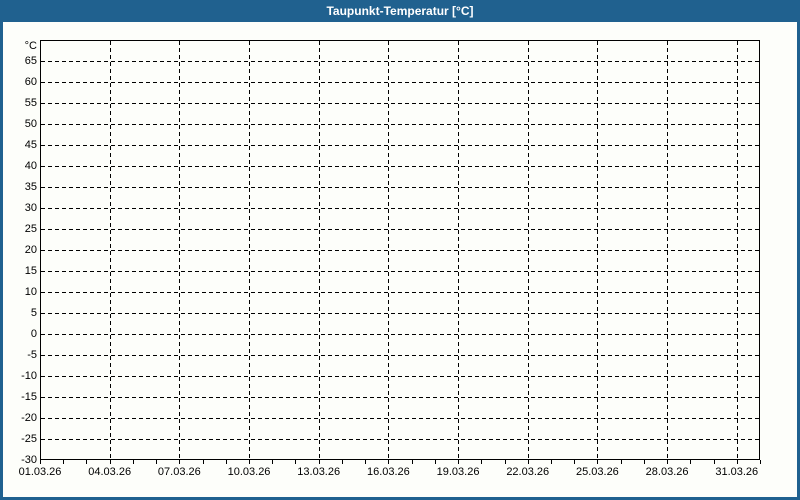 This screenshot has width=800, height=500. What do you see at coordinates (30, 271) in the screenshot?
I see `y-axis-label: 15` at bounding box center [30, 271].